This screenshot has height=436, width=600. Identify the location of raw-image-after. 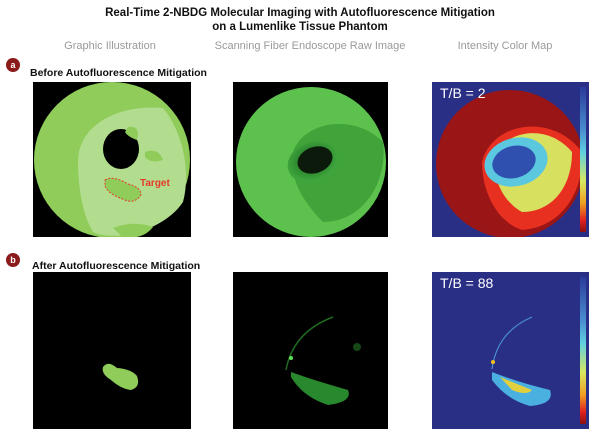
(310, 350).